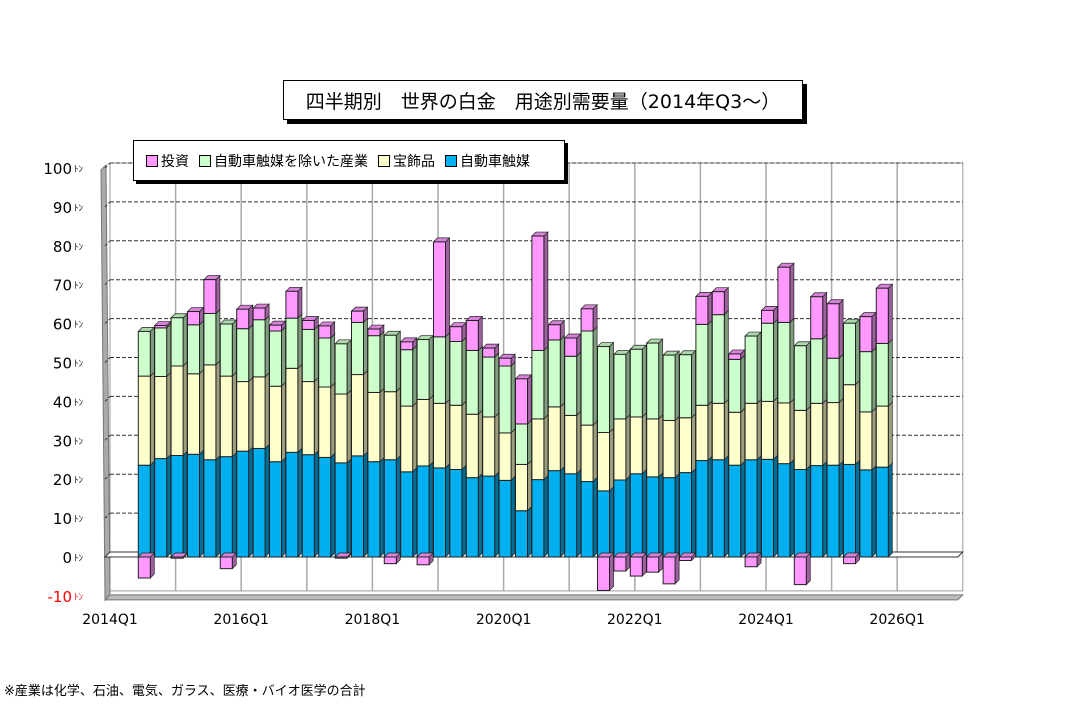 Image resolution: width=1074 pixels, height=707 pixels. Describe the element at coordinates (107, 399) in the screenshot. I see `gridline-depth` at that location.